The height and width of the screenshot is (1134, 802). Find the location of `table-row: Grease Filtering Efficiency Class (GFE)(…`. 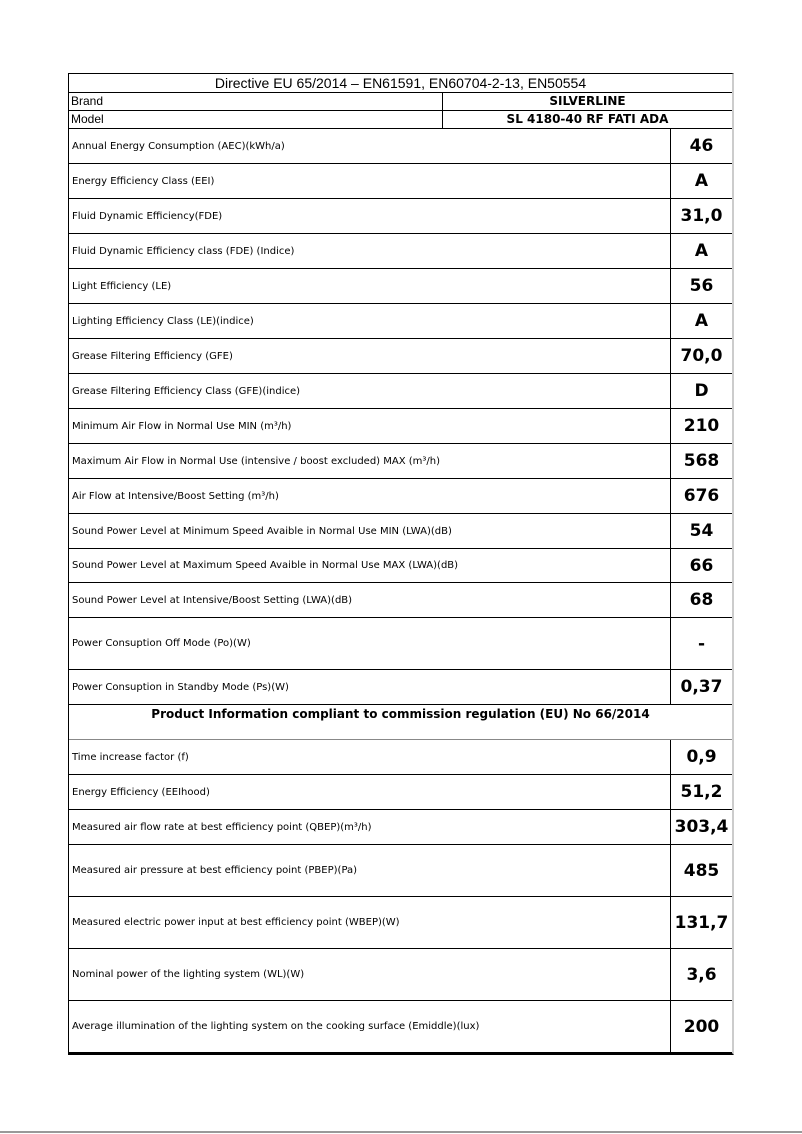

table-row: Grease Filtering Efficiency Class (GFE)(… is located at coordinates (400, 391).